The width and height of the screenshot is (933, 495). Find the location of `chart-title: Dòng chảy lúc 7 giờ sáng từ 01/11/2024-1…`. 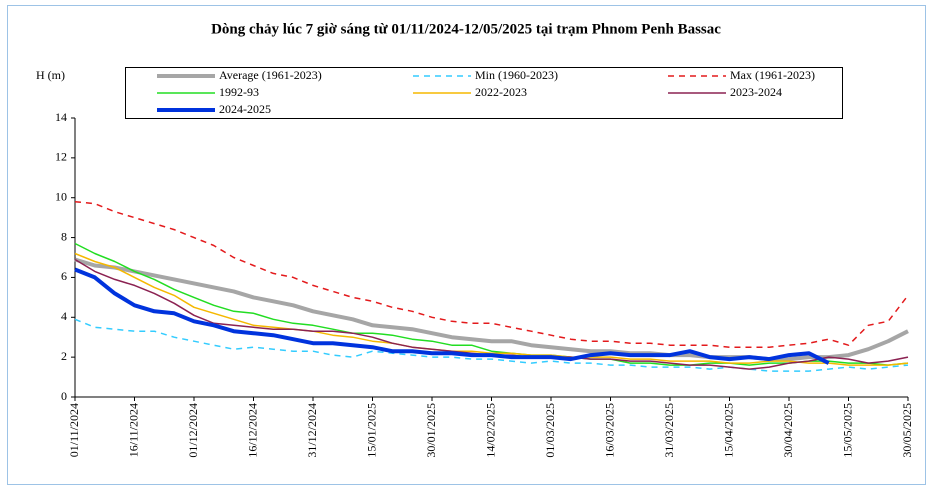

chart-title: Dòng chảy lúc 7 giờ sáng từ 01/11/2024-1… is located at coordinates (466, 29).